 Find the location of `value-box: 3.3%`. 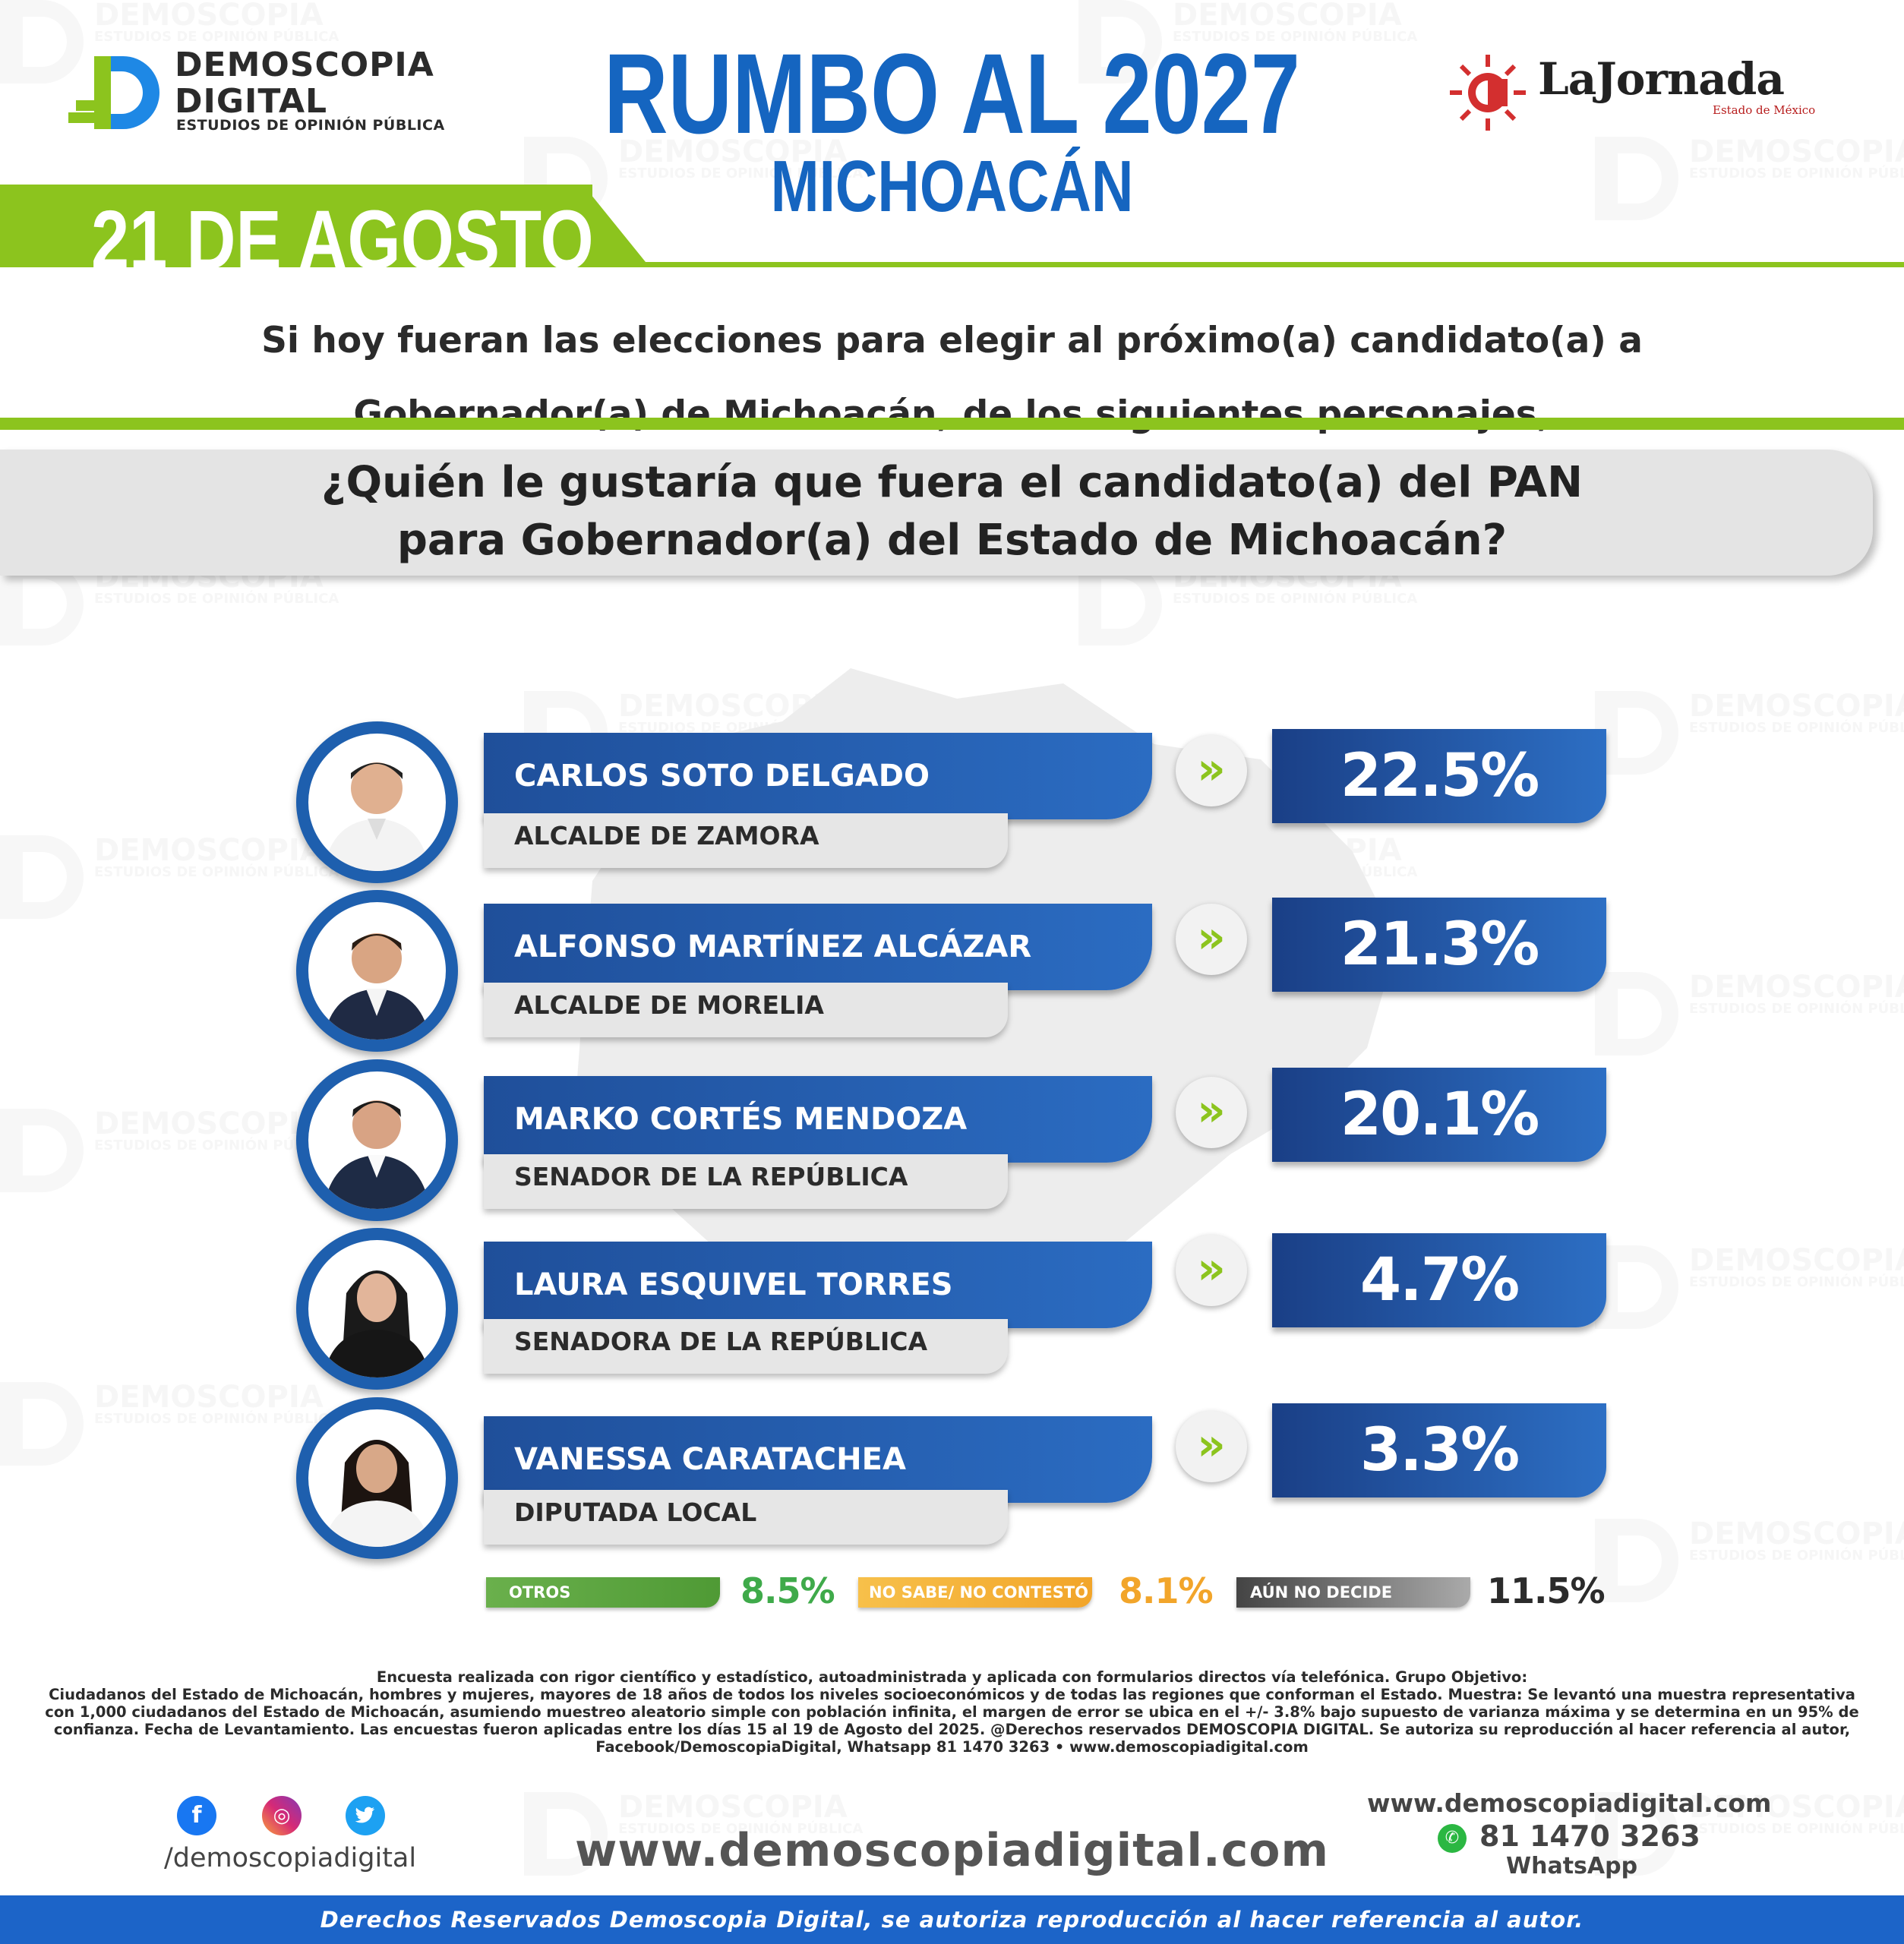

value-box: 3.3% is located at coordinates (1439, 1450).